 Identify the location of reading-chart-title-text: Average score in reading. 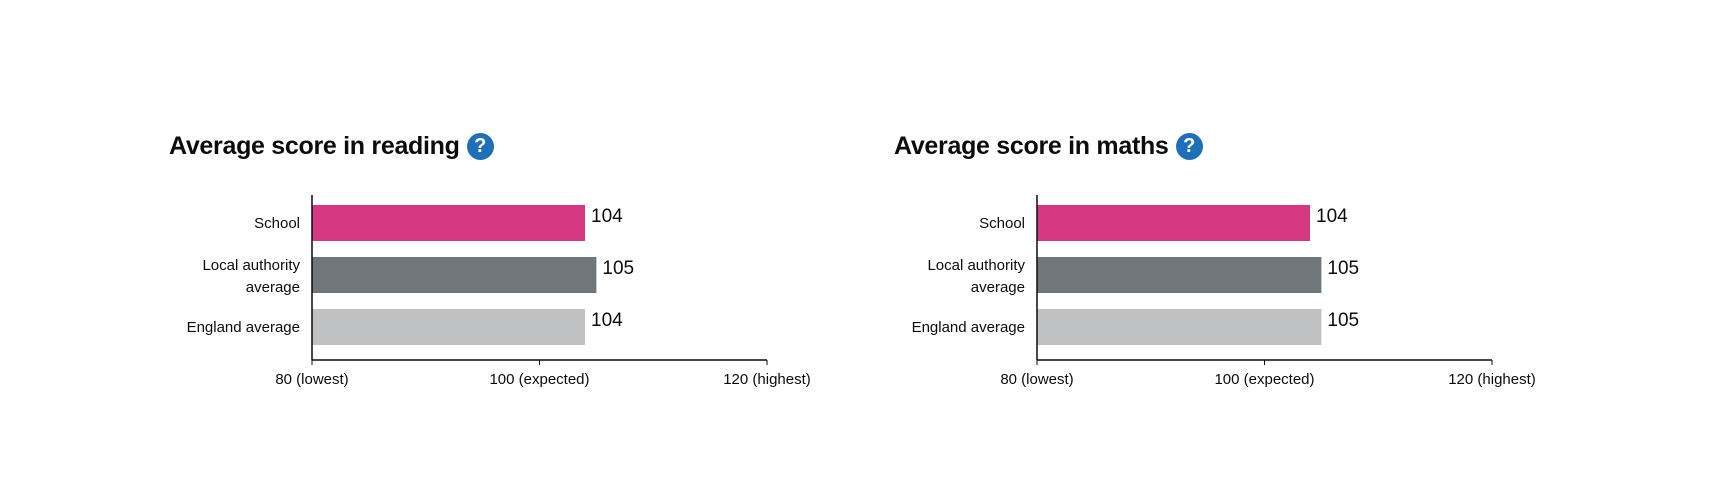
(314, 145).